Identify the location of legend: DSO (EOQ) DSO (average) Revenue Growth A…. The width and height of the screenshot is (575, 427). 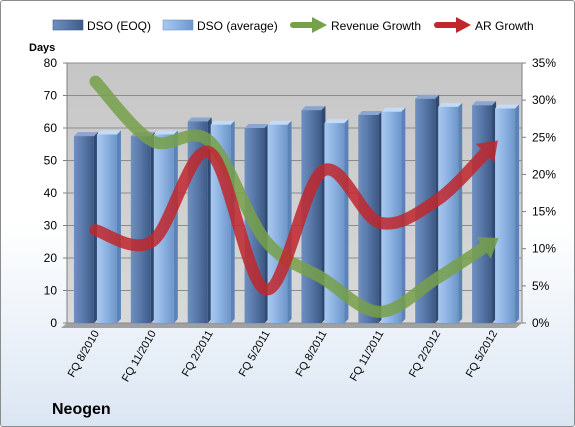
(293, 25).